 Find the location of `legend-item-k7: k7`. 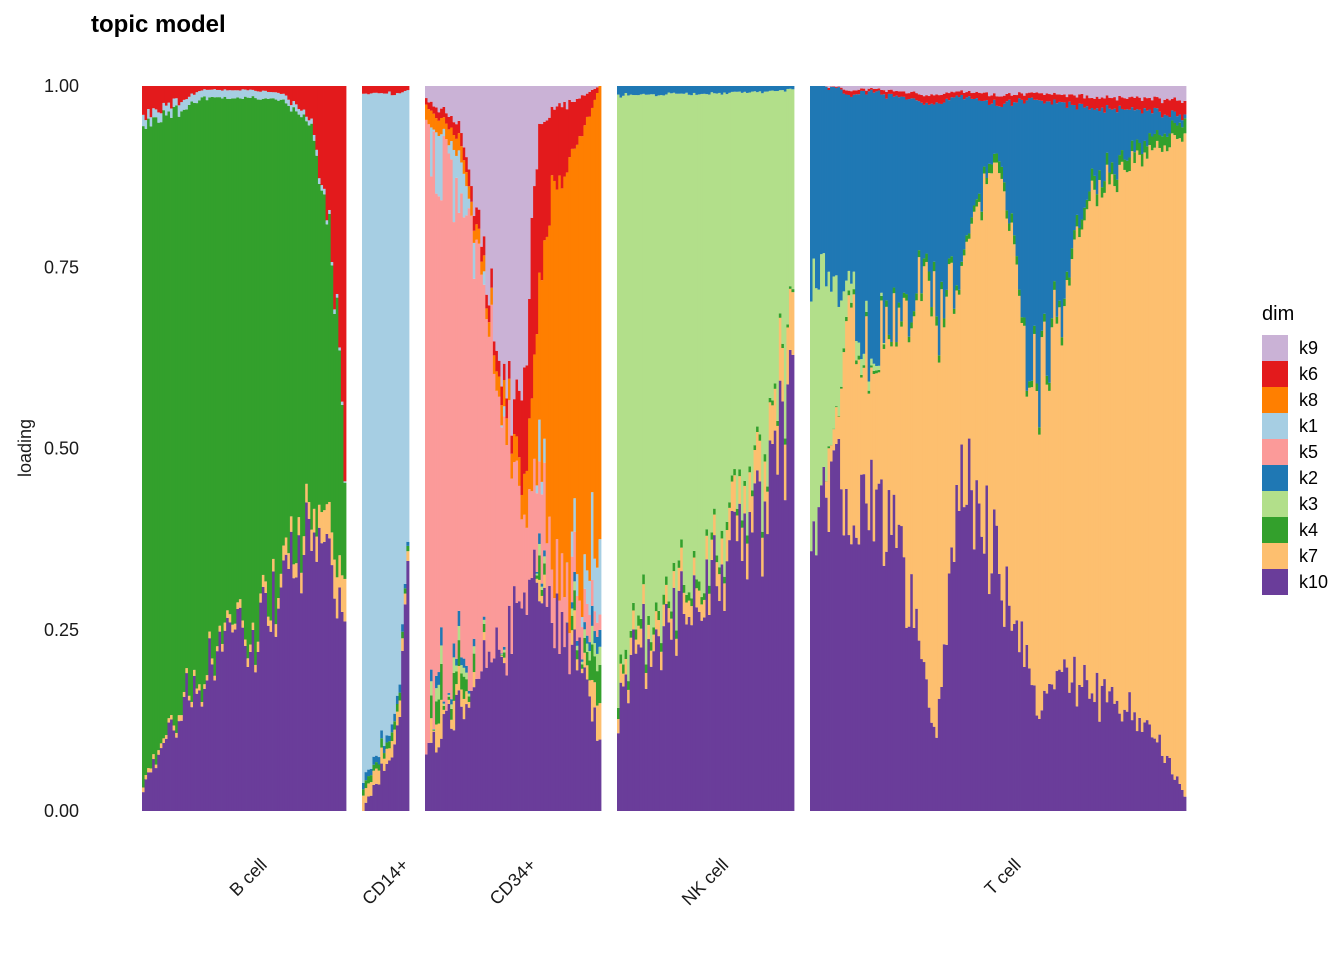

legend-item-k7: k7 is located at coordinates (1290, 556).